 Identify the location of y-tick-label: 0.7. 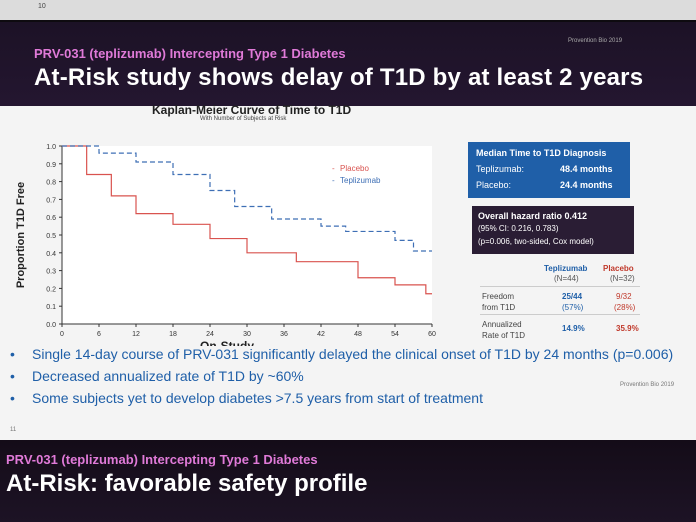
(51, 200).